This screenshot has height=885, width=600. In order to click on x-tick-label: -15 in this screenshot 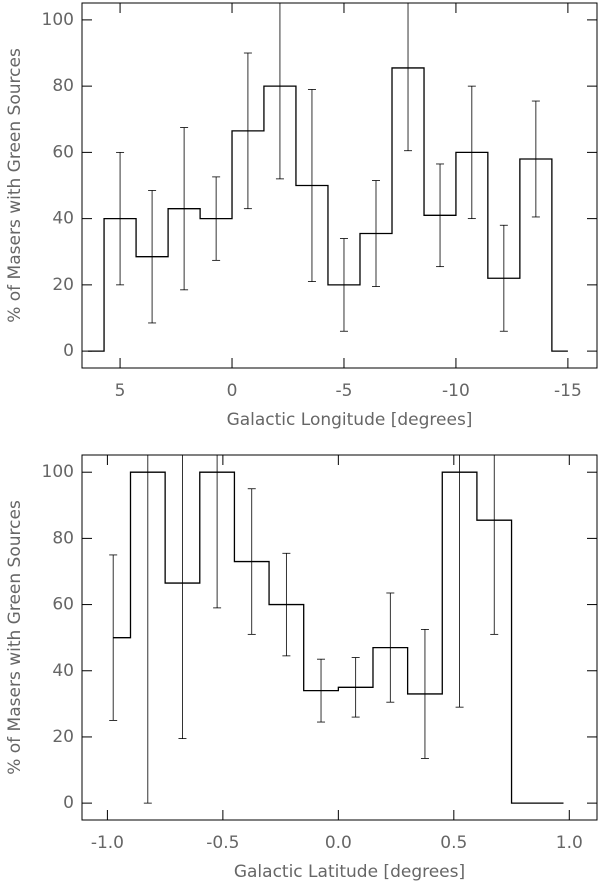, I will do `click(568, 391)`.